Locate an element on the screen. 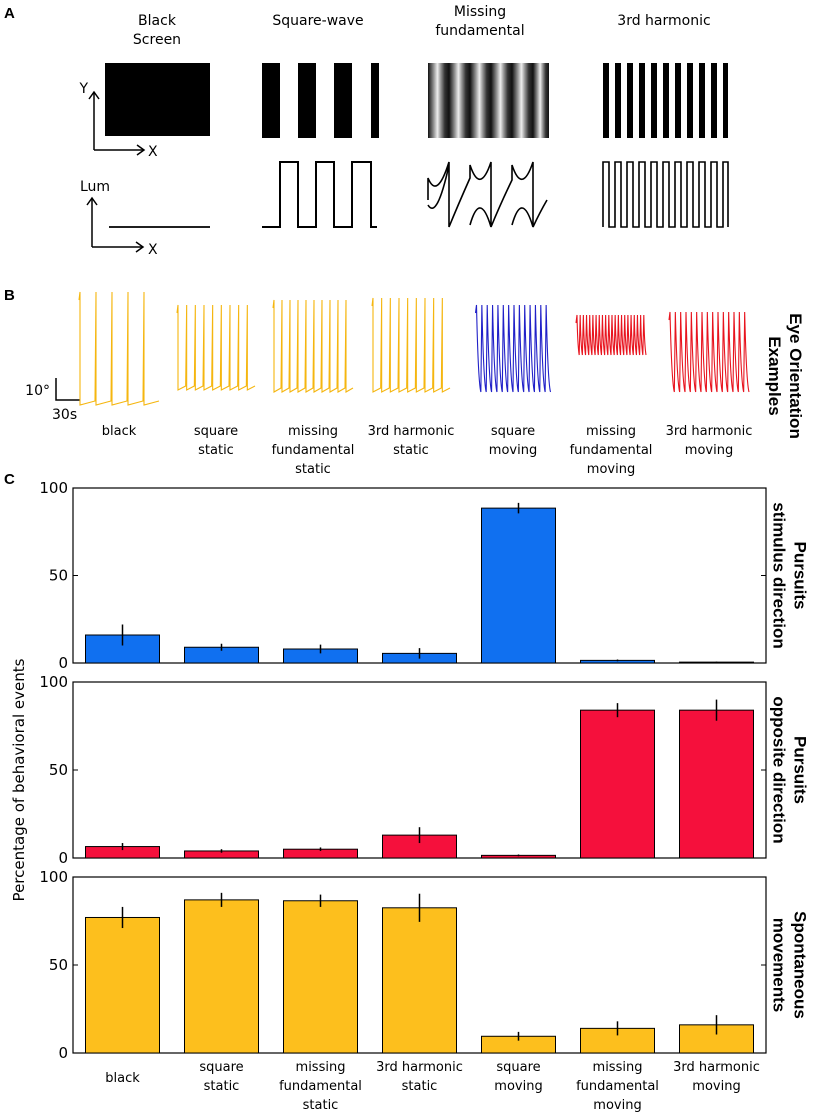 This screenshot has width=829, height=1118. trace-2: missing fundamental static is located at coordinates (313, 388).